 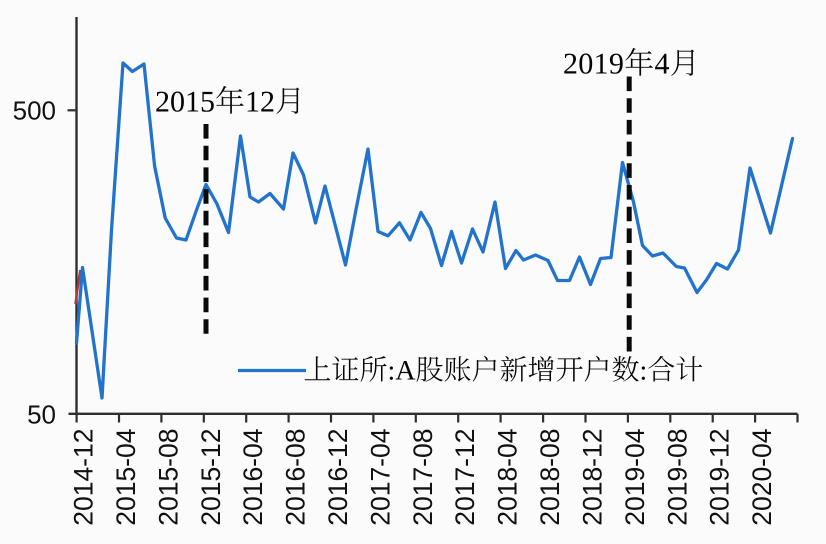 I want to click on svg-text: 2015-08, so click(x=168, y=477).